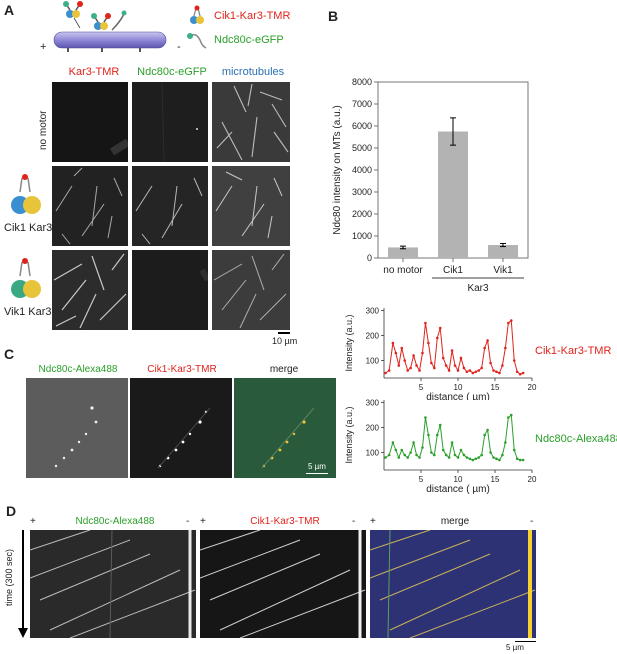  I want to click on scalebar-a-label: 10 µm, so click(285, 341).